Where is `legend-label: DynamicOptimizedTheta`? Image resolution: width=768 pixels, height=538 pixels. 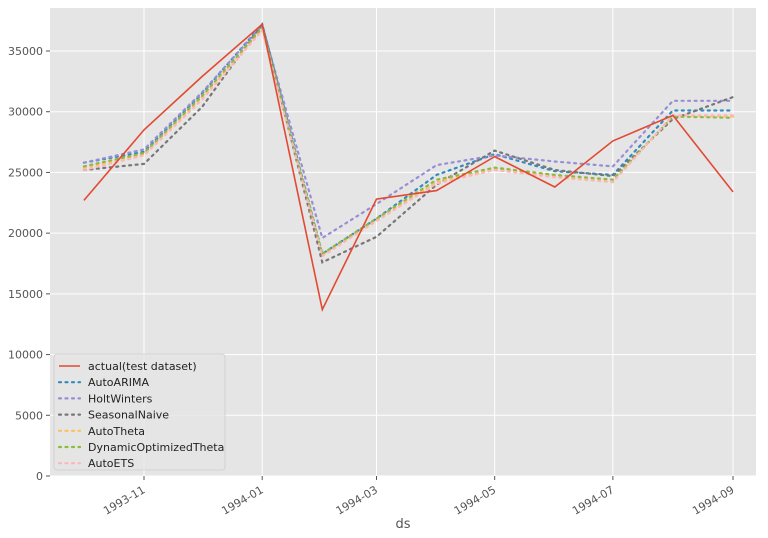 legend-label: DynamicOptimizedTheta is located at coordinates (156, 447).